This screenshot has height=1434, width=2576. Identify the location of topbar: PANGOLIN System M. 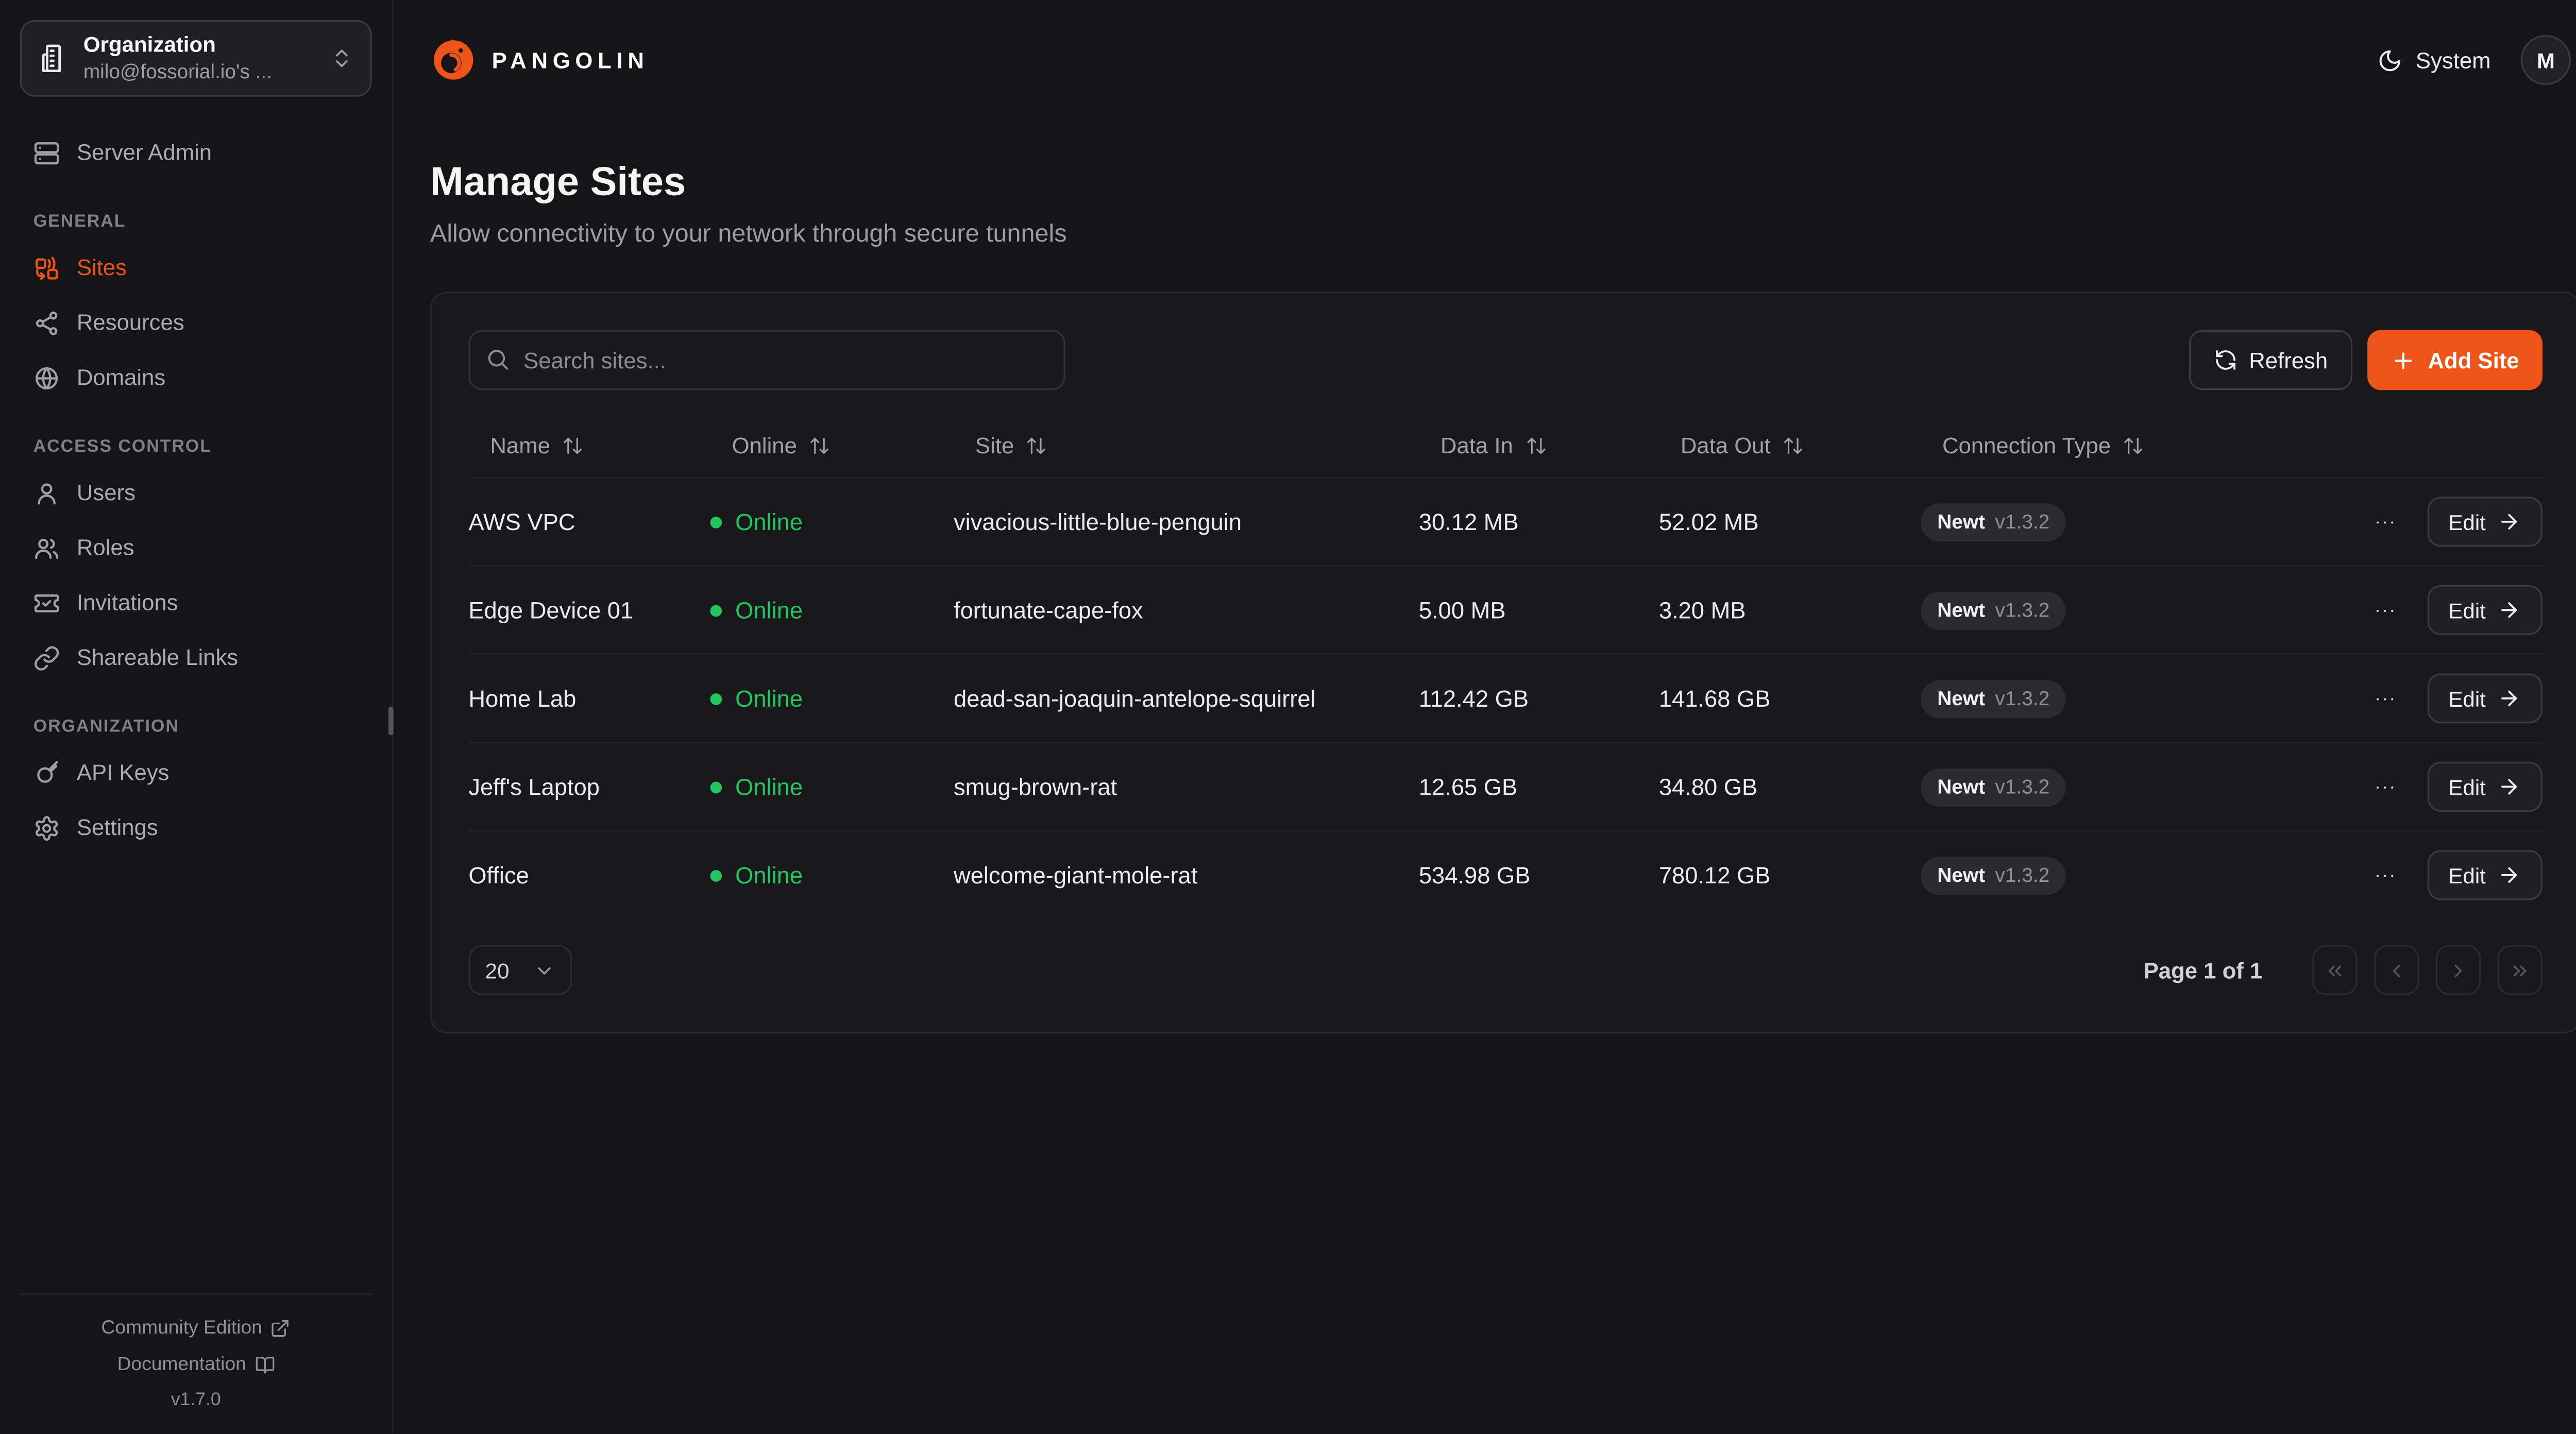
(1485, 60).